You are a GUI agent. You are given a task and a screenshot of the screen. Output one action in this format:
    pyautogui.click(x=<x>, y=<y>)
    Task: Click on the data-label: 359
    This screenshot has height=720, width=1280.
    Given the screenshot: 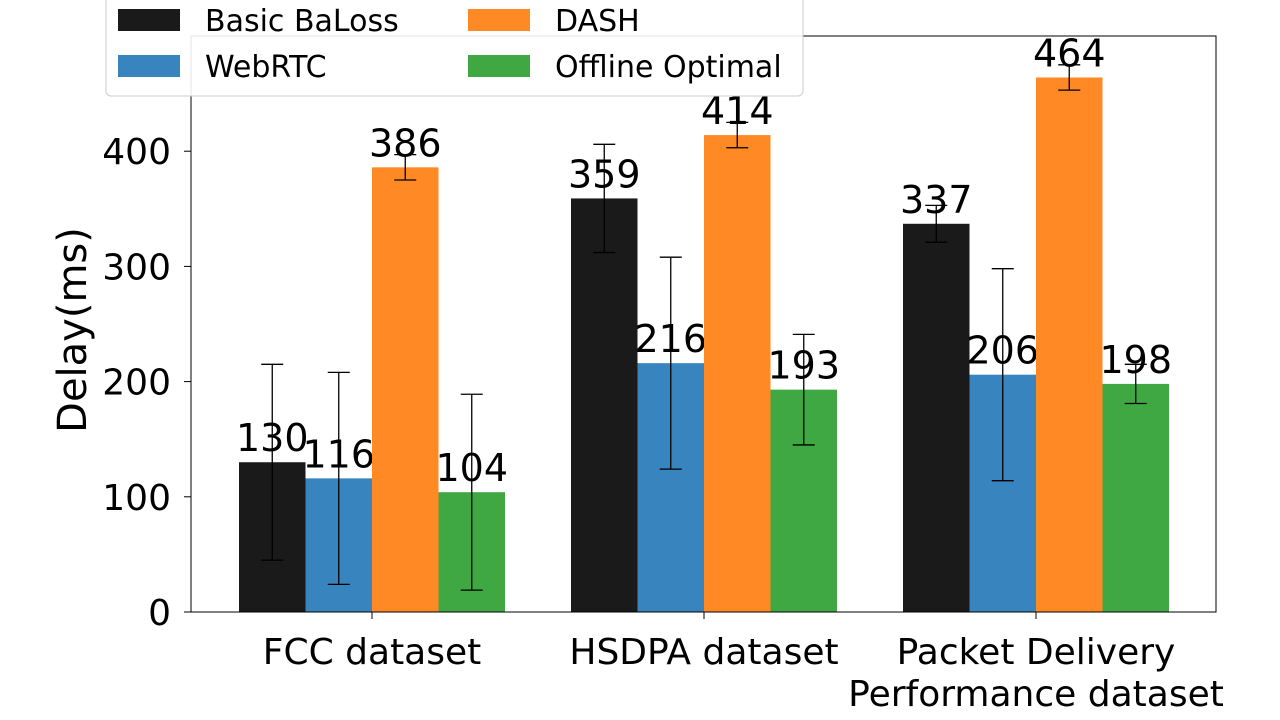 What is the action you would take?
    pyautogui.click(x=604, y=174)
    